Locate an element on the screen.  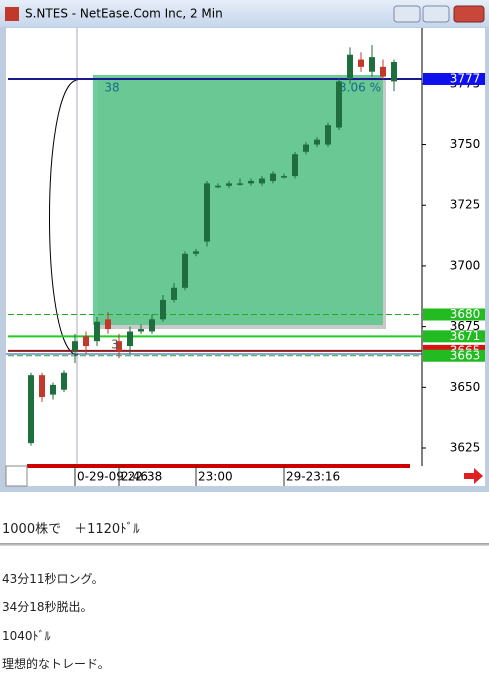
price-marker-label: 3663 is located at coordinates (465, 355).